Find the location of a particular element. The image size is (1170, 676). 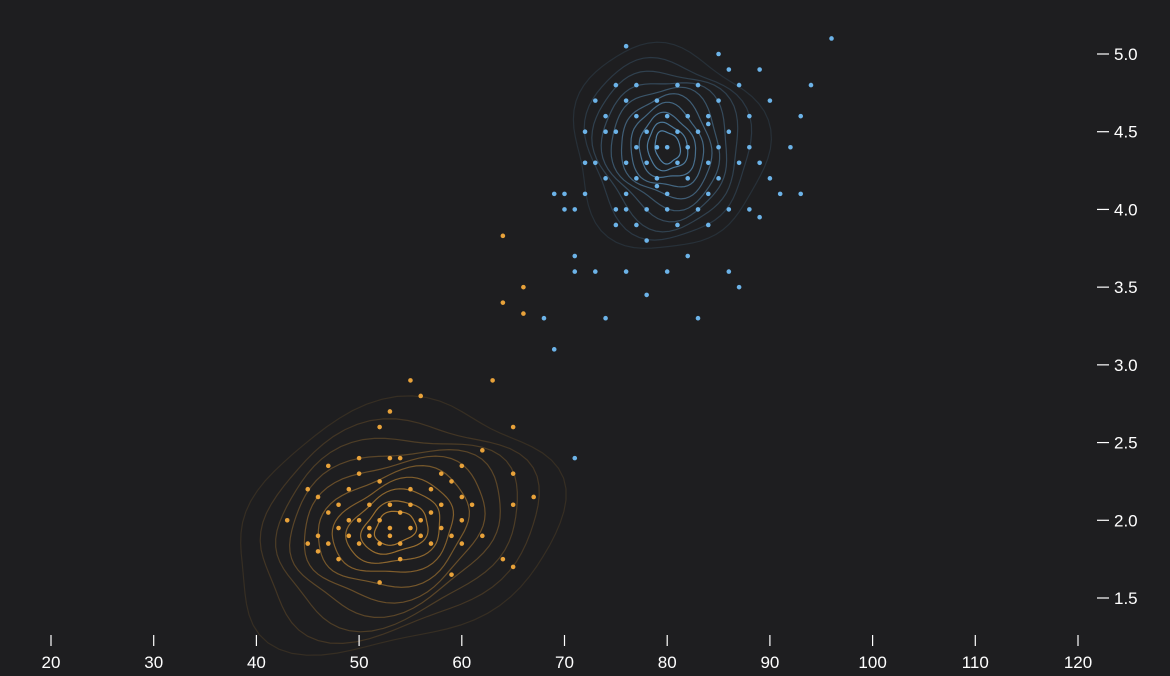

x-tick-label: 60 is located at coordinates (461, 662).